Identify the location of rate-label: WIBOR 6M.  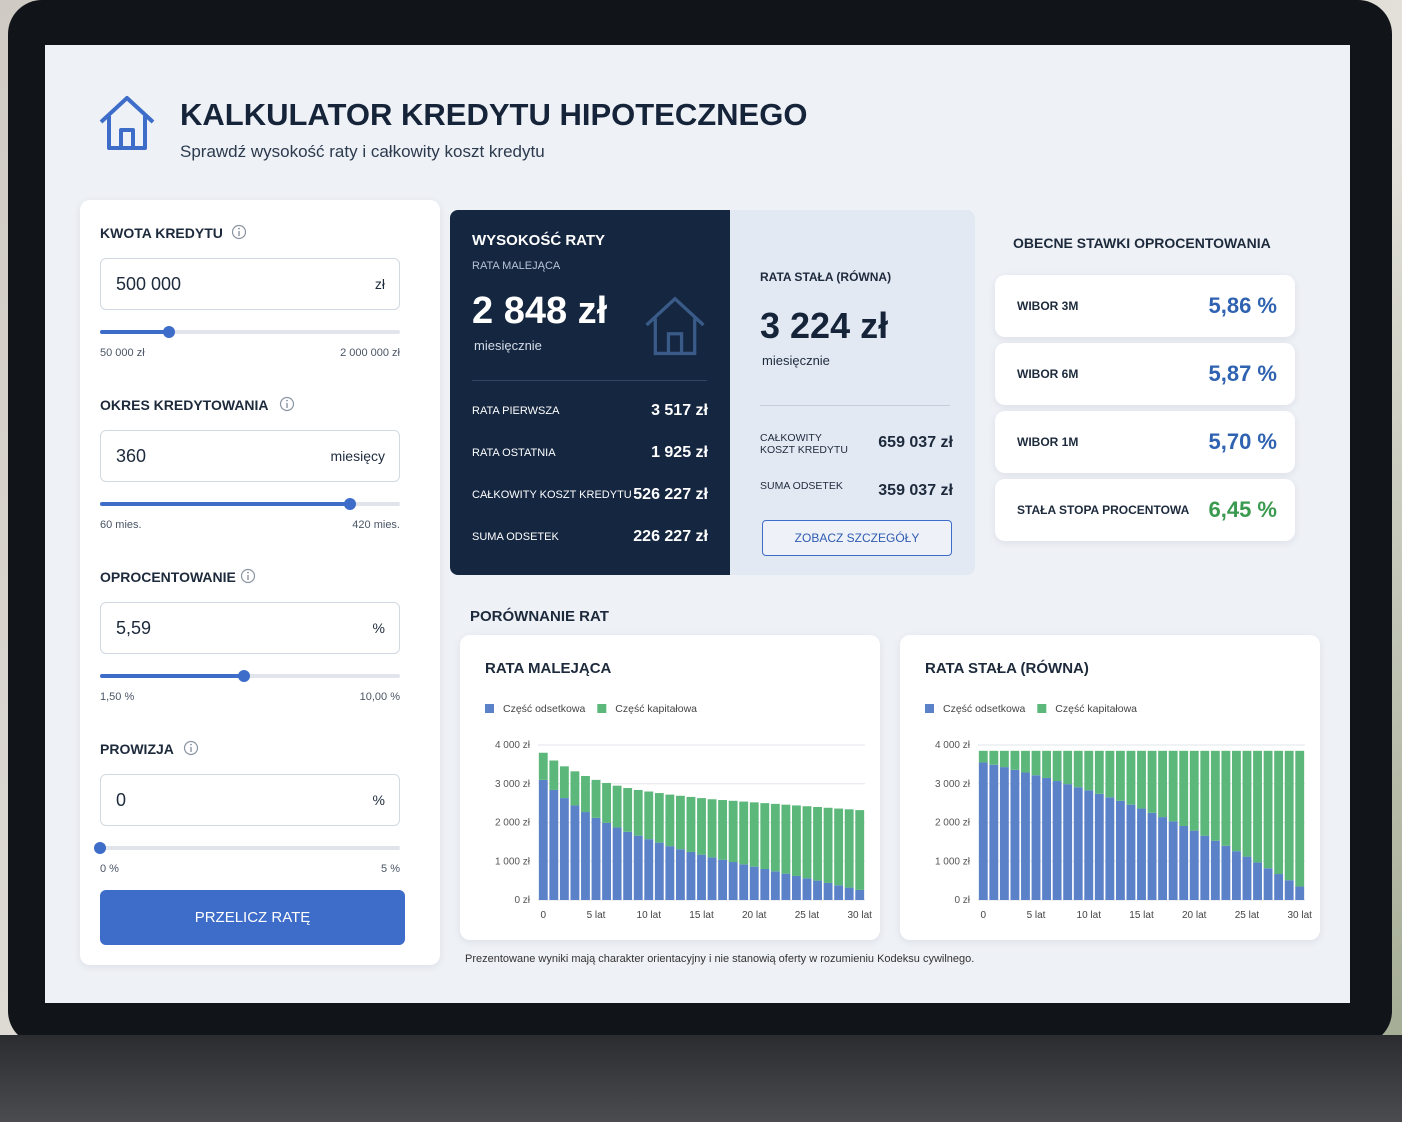
(1048, 374).